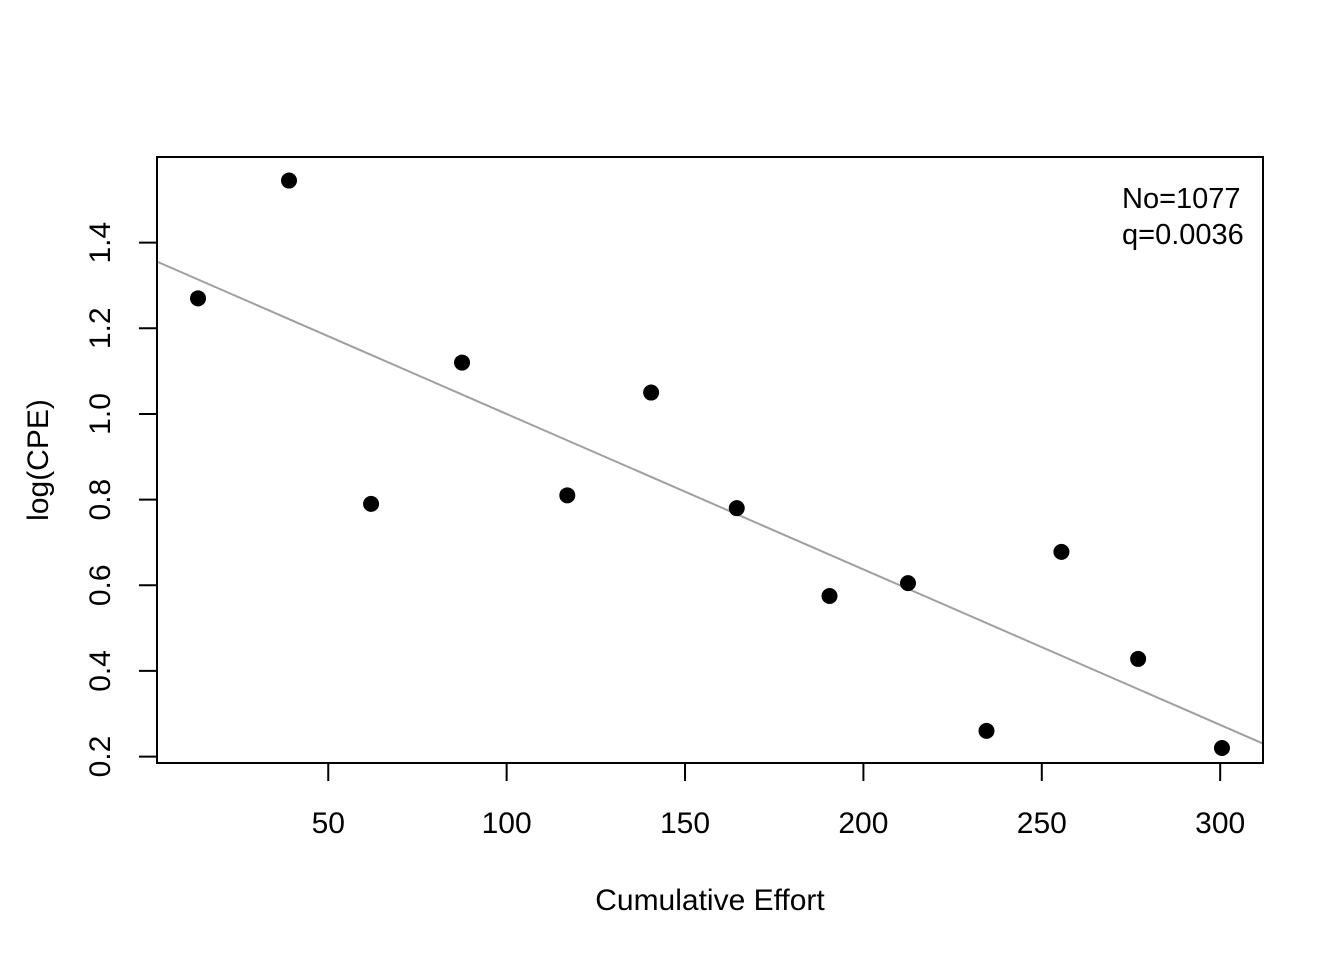 The height and width of the screenshot is (960, 1344). What do you see at coordinates (100, 414) in the screenshot?
I see `y-tick-label: 1.0` at bounding box center [100, 414].